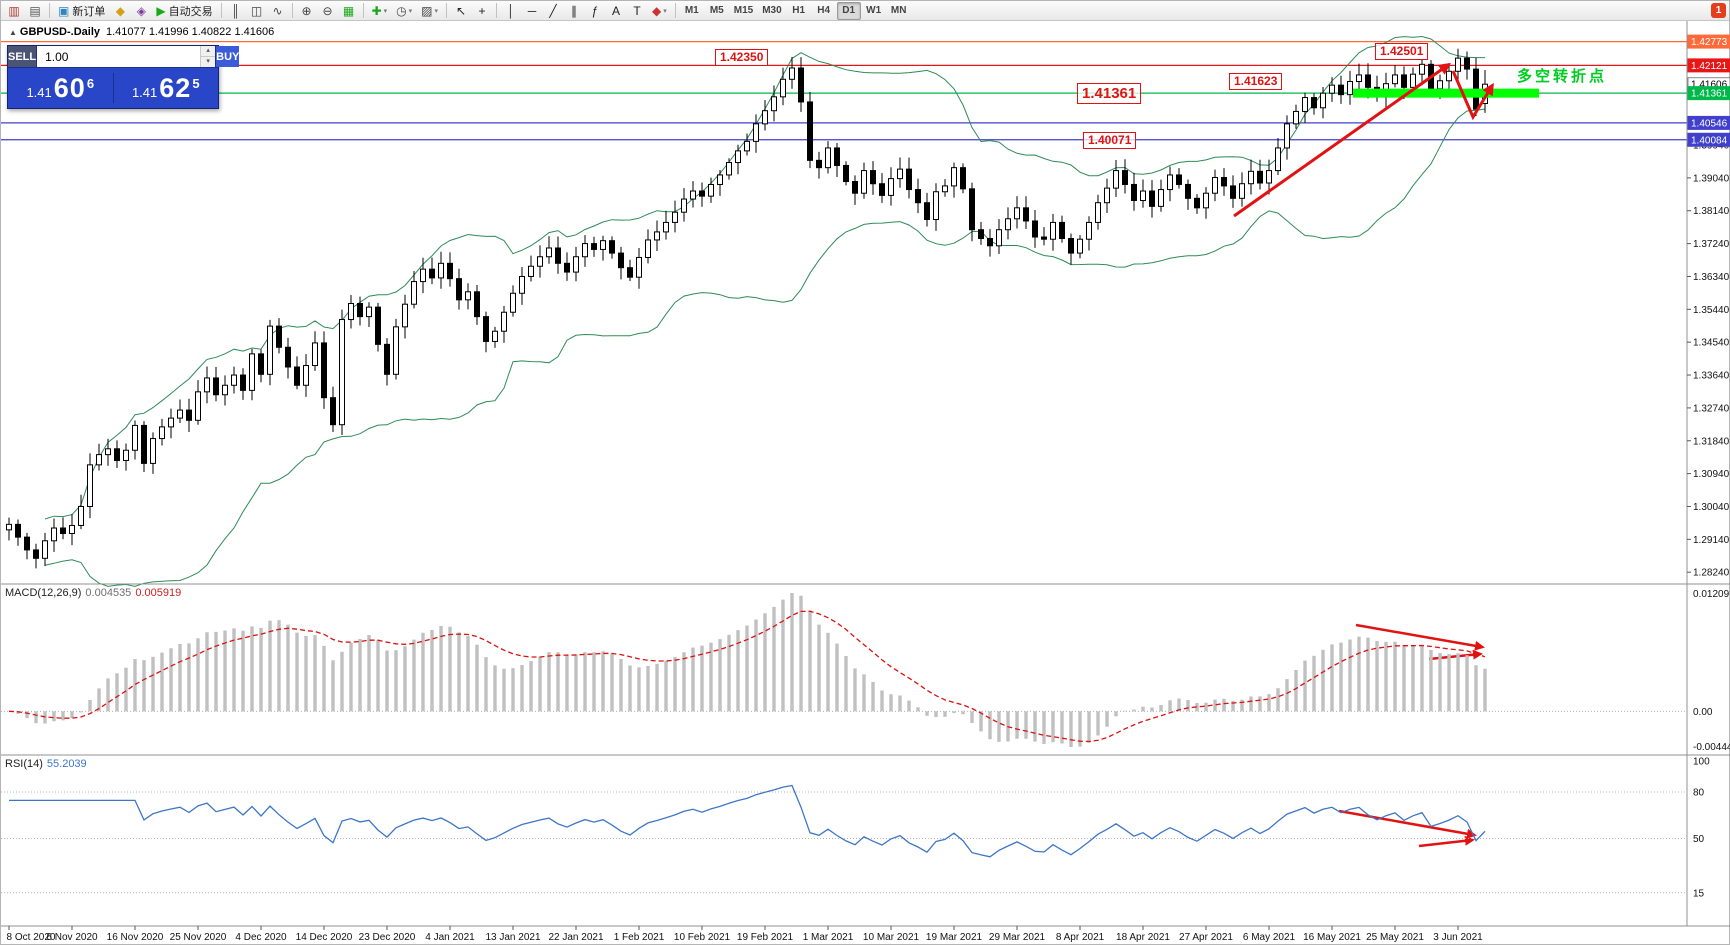 The height and width of the screenshot is (945, 1730). I want to click on ask-price: 1.41 62 5, so click(166, 88).